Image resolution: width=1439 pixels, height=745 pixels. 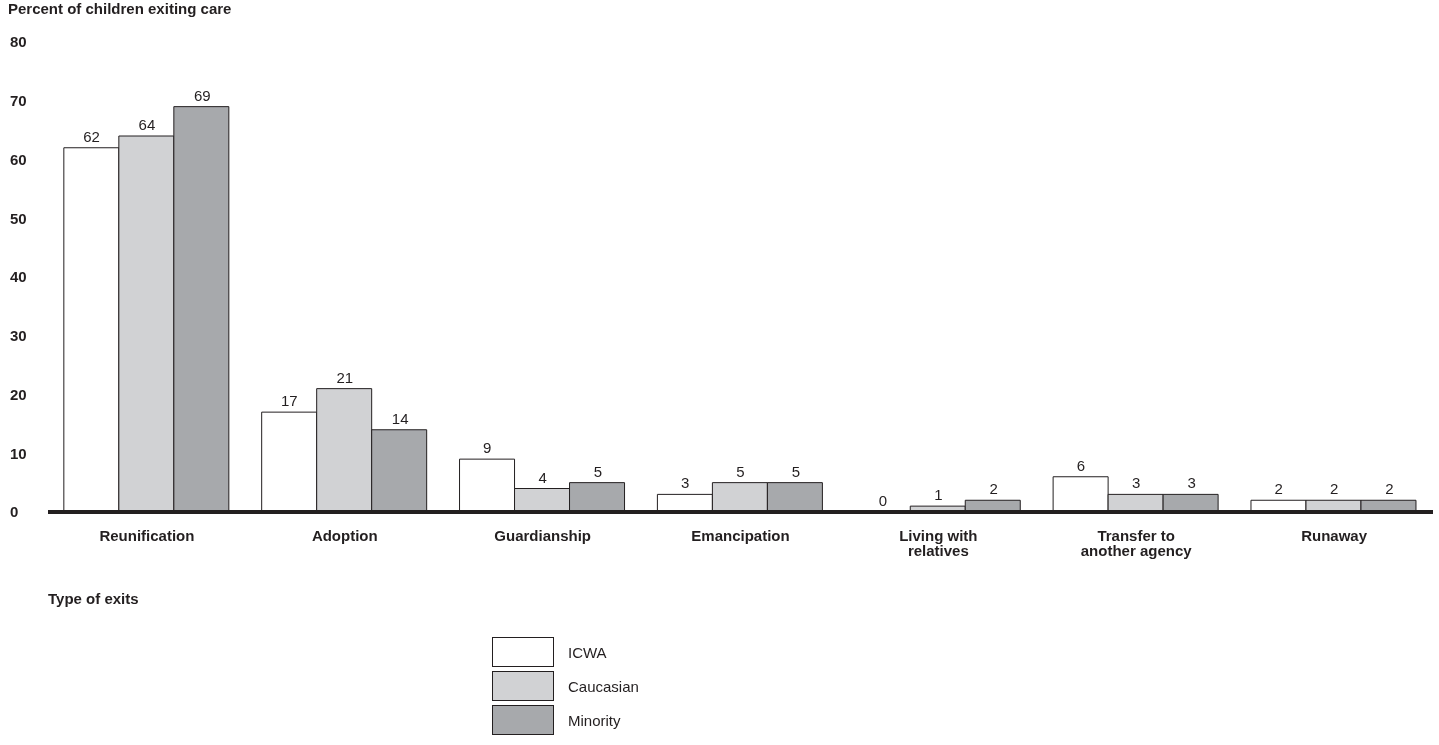 I want to click on data-label: 21, so click(x=345, y=377).